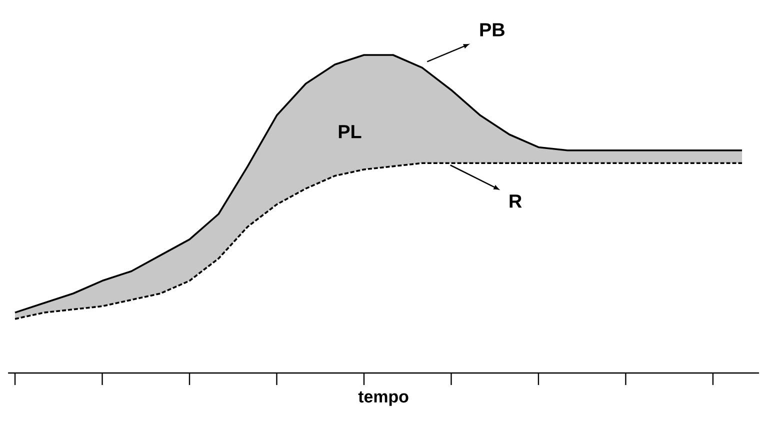 The width and height of the screenshot is (766, 424). What do you see at coordinates (516, 201) in the screenshot?
I see `legend-label: R` at bounding box center [516, 201].